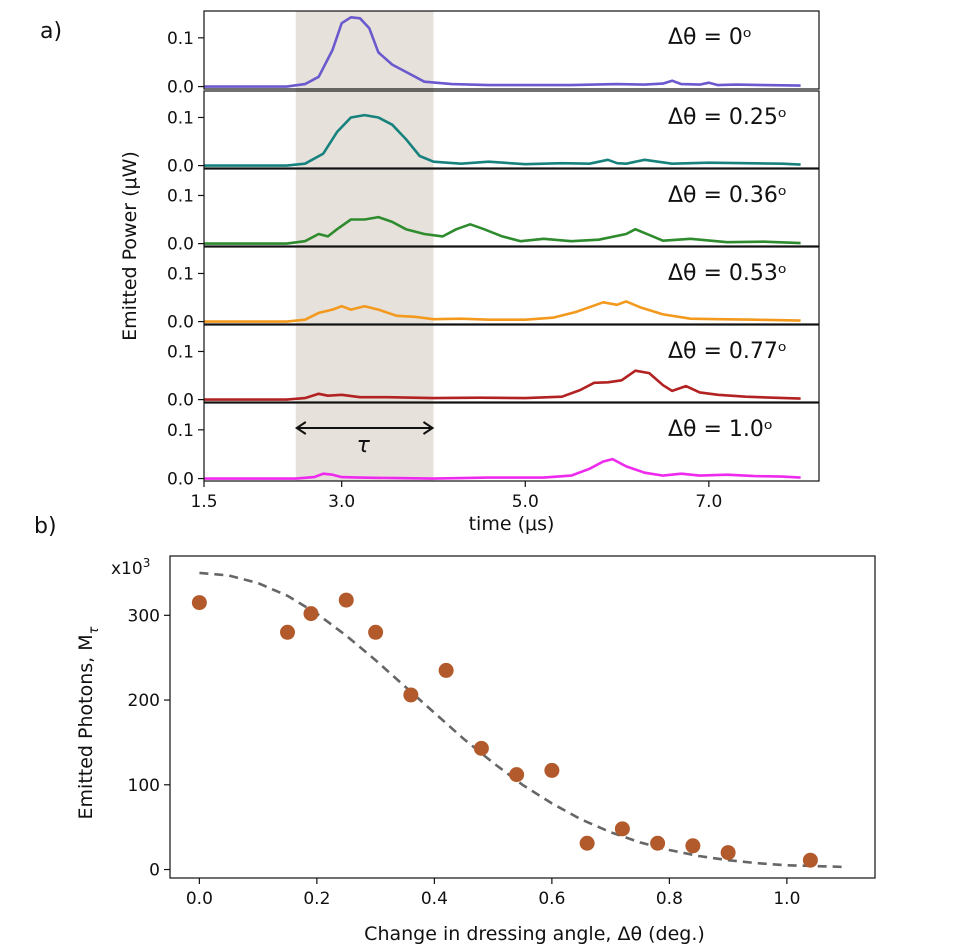 This screenshot has width=976, height=952. What do you see at coordinates (364, 445) in the screenshot?
I see `tau-label: τ` at bounding box center [364, 445].